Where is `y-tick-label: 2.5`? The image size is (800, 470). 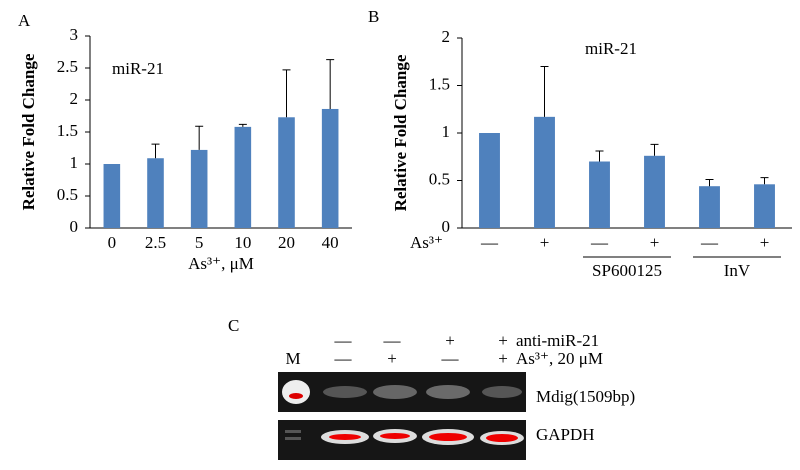 y-tick-label: 2.5 is located at coordinates (67, 66).